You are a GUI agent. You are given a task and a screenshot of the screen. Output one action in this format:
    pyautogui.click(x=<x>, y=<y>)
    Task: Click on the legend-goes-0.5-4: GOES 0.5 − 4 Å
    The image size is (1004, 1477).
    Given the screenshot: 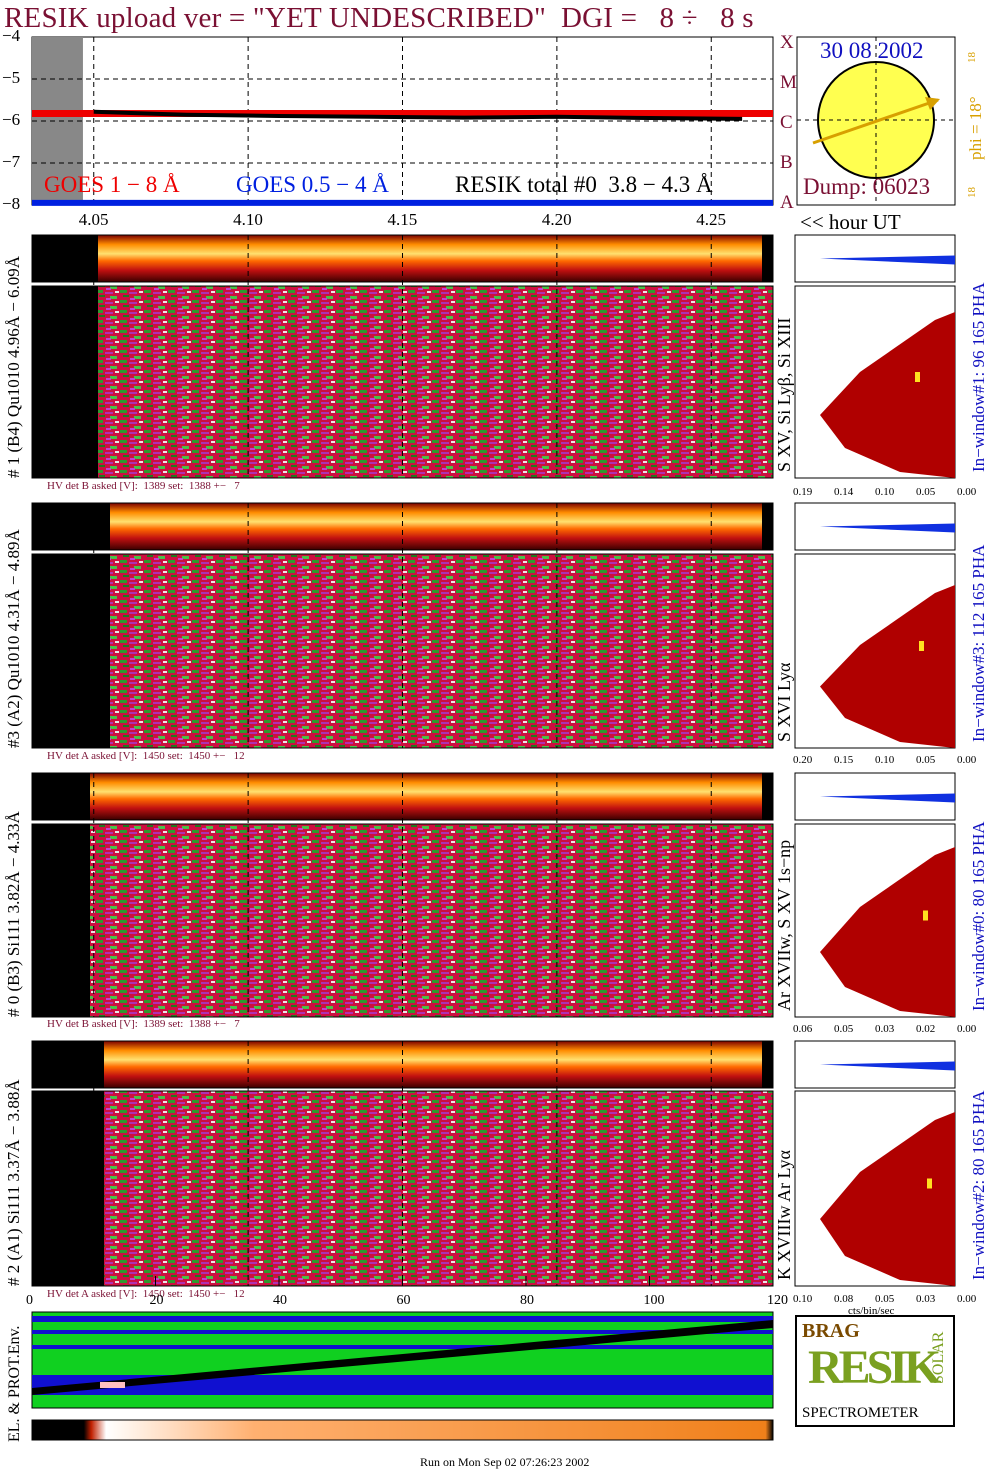 What is the action you would take?
    pyautogui.click(x=312, y=184)
    